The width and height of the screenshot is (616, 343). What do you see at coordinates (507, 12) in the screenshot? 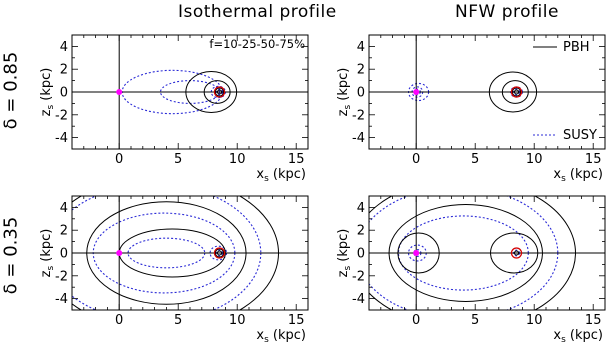
I see `column-title-nfw: NFW profile` at bounding box center [507, 12].